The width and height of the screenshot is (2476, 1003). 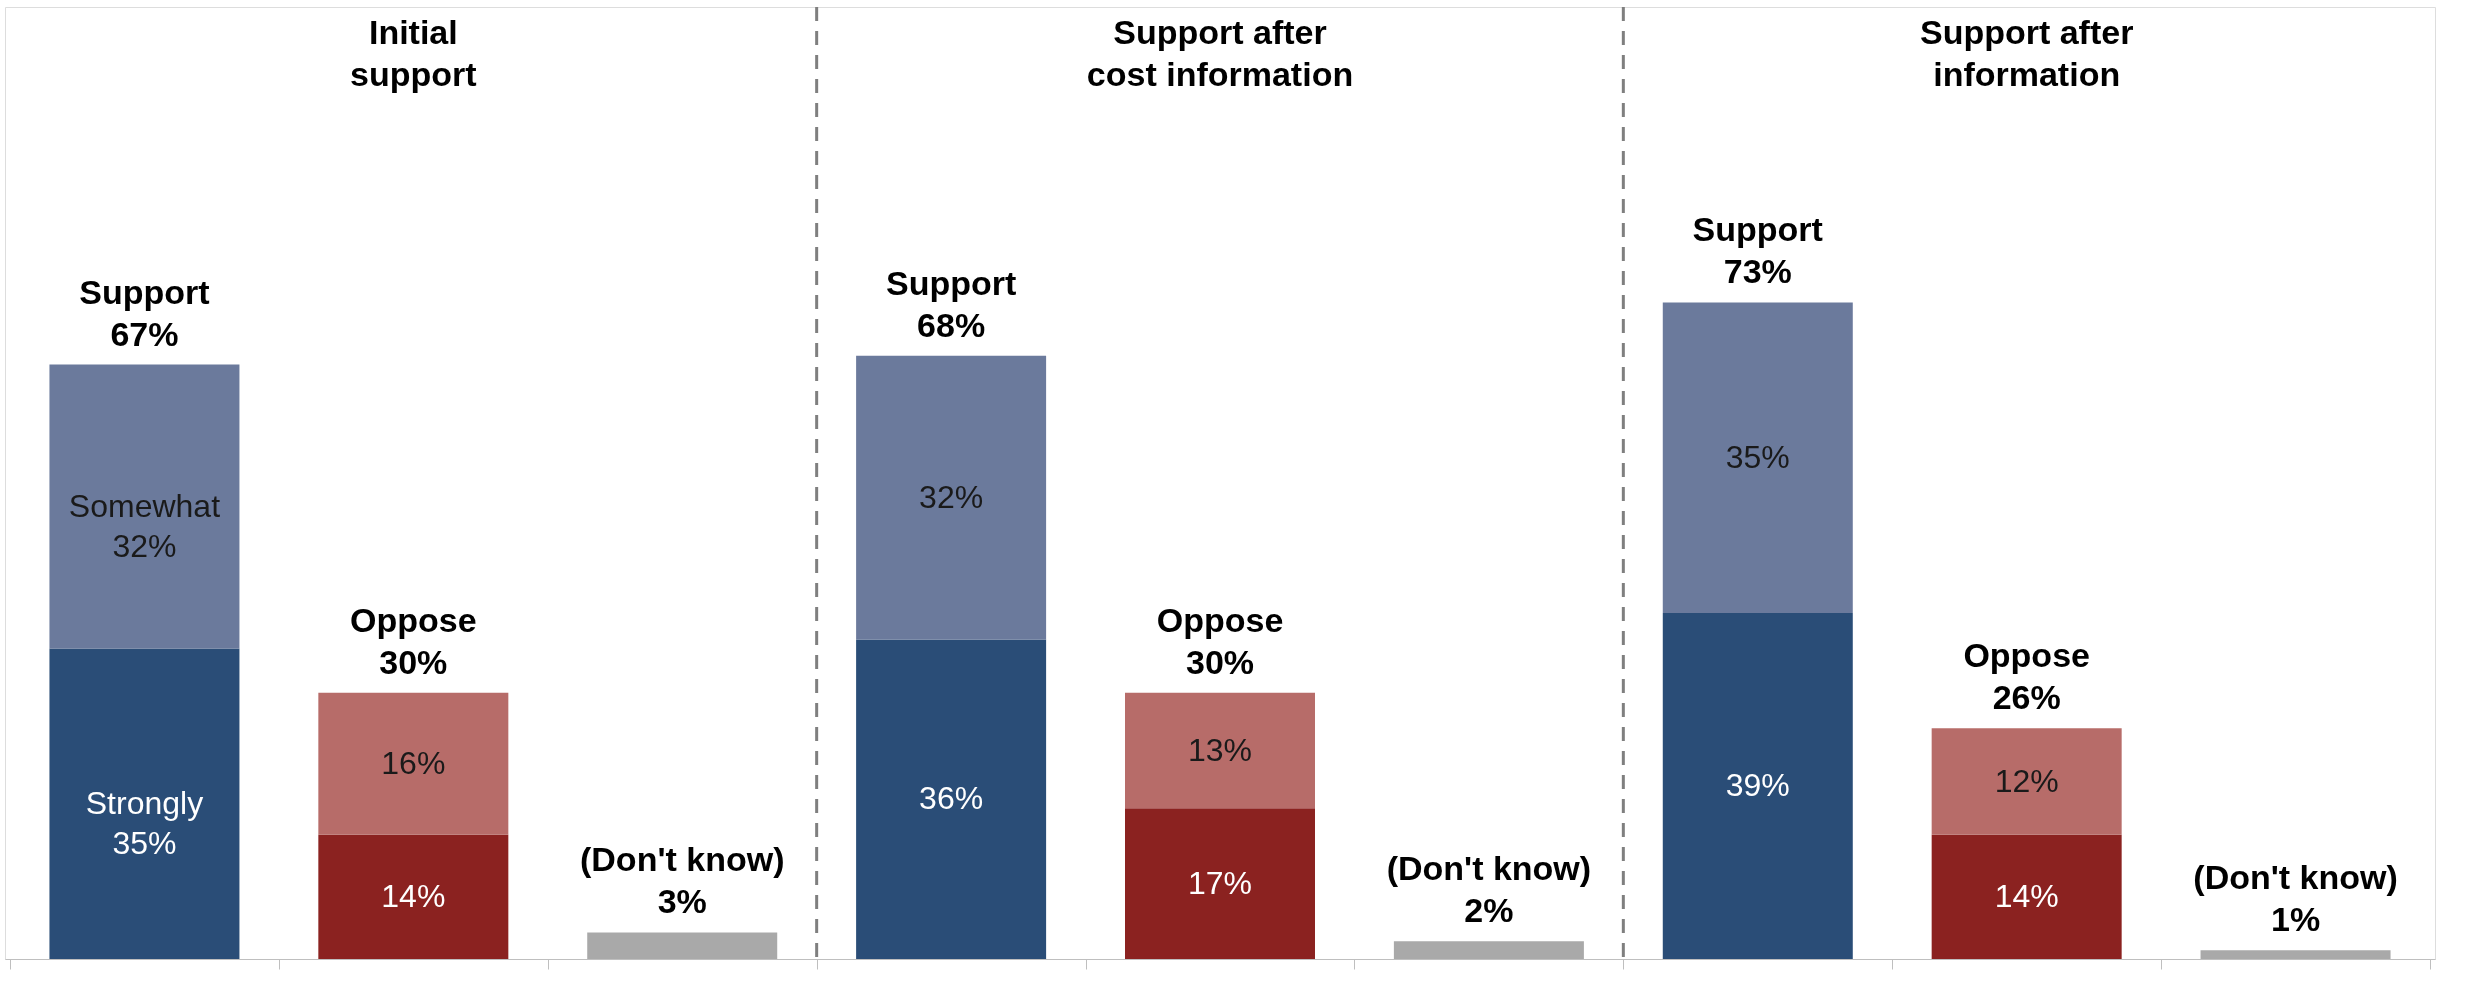 I want to click on data-label: 35%, so click(x=1757, y=456).